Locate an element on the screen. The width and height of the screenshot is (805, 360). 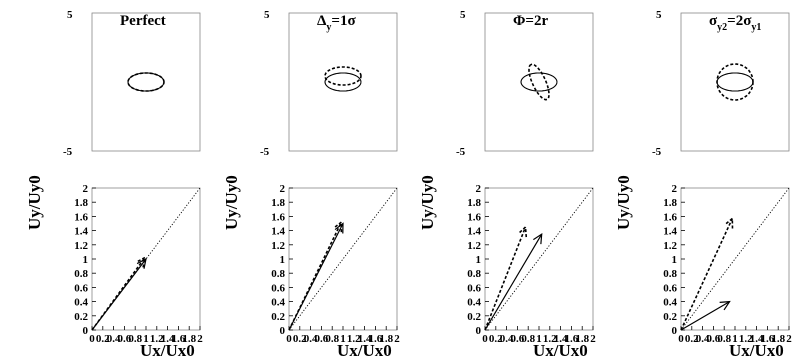
panel-title: σy2=2σy1 is located at coordinates (735, 23).